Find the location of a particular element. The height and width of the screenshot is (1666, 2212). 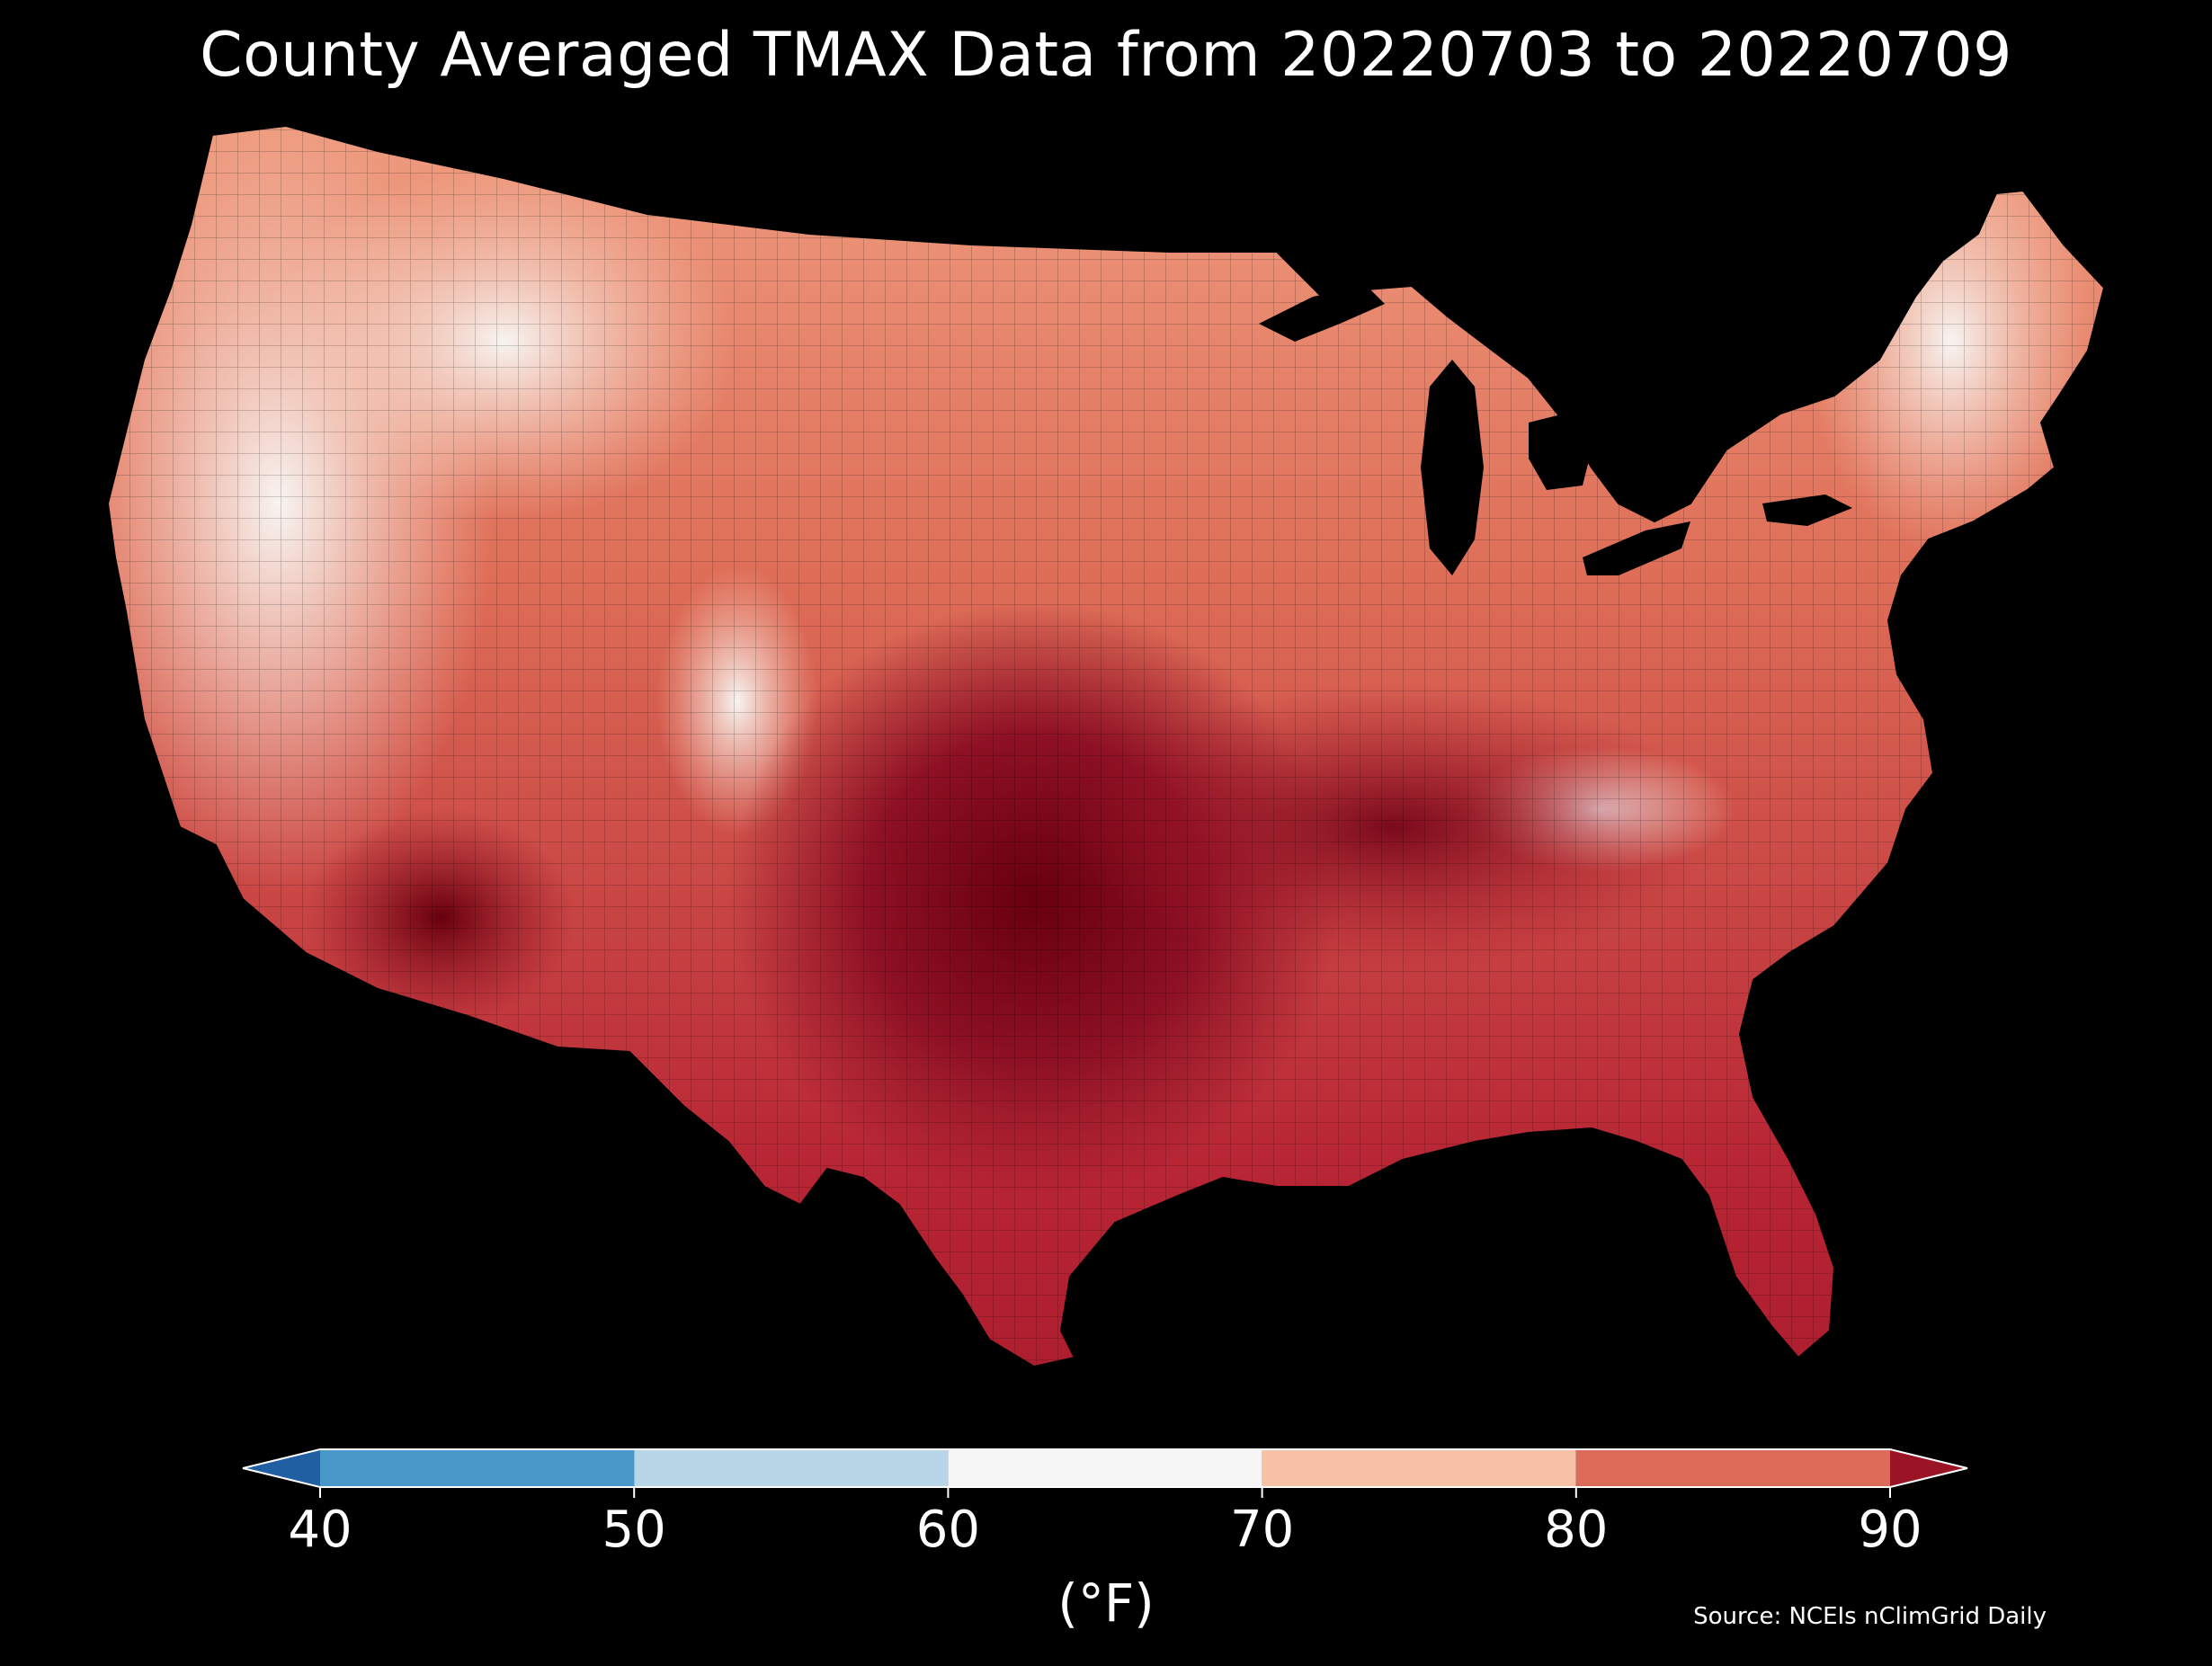

colorbar-tick-label-2: 60 is located at coordinates (948, 1530).